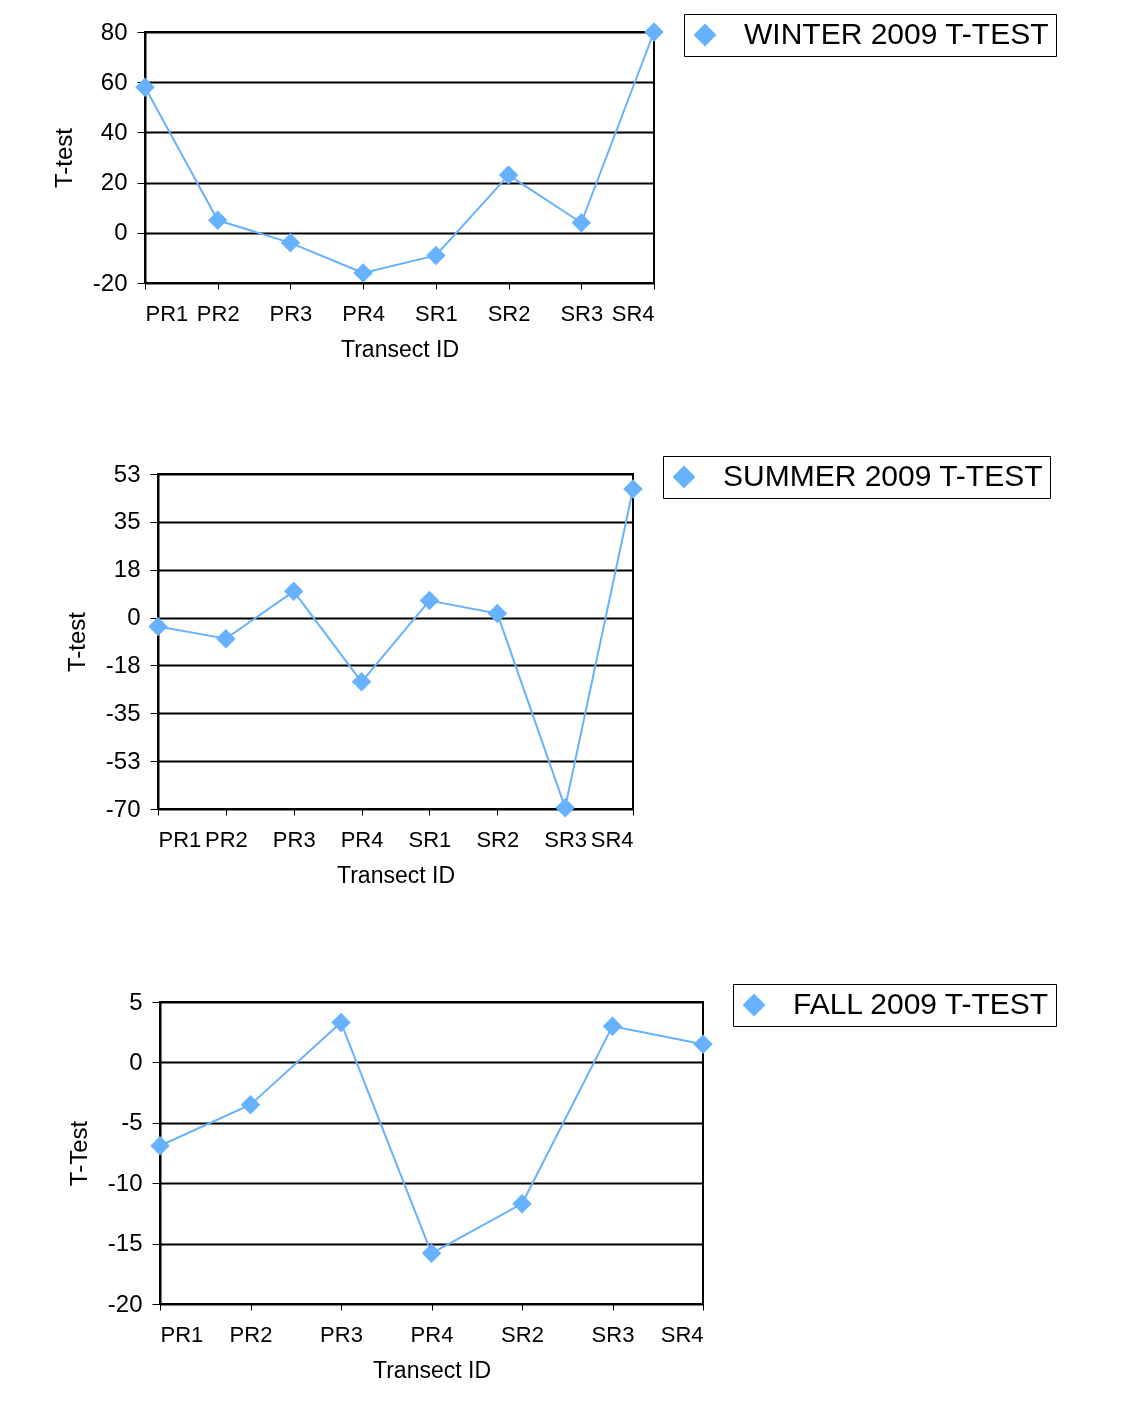 The width and height of the screenshot is (1144, 1408). Describe the element at coordinates (114, 31) in the screenshot. I see `y-tick-label: 80` at that location.